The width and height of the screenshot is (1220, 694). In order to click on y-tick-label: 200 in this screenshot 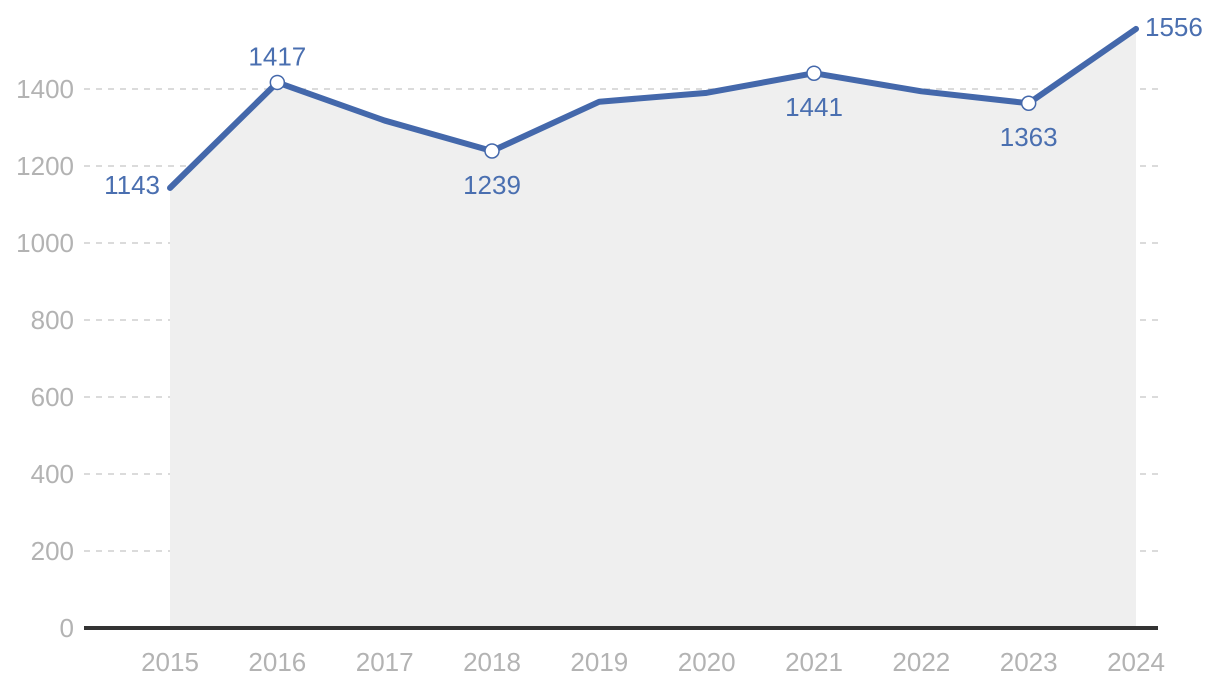, I will do `click(52, 551)`.